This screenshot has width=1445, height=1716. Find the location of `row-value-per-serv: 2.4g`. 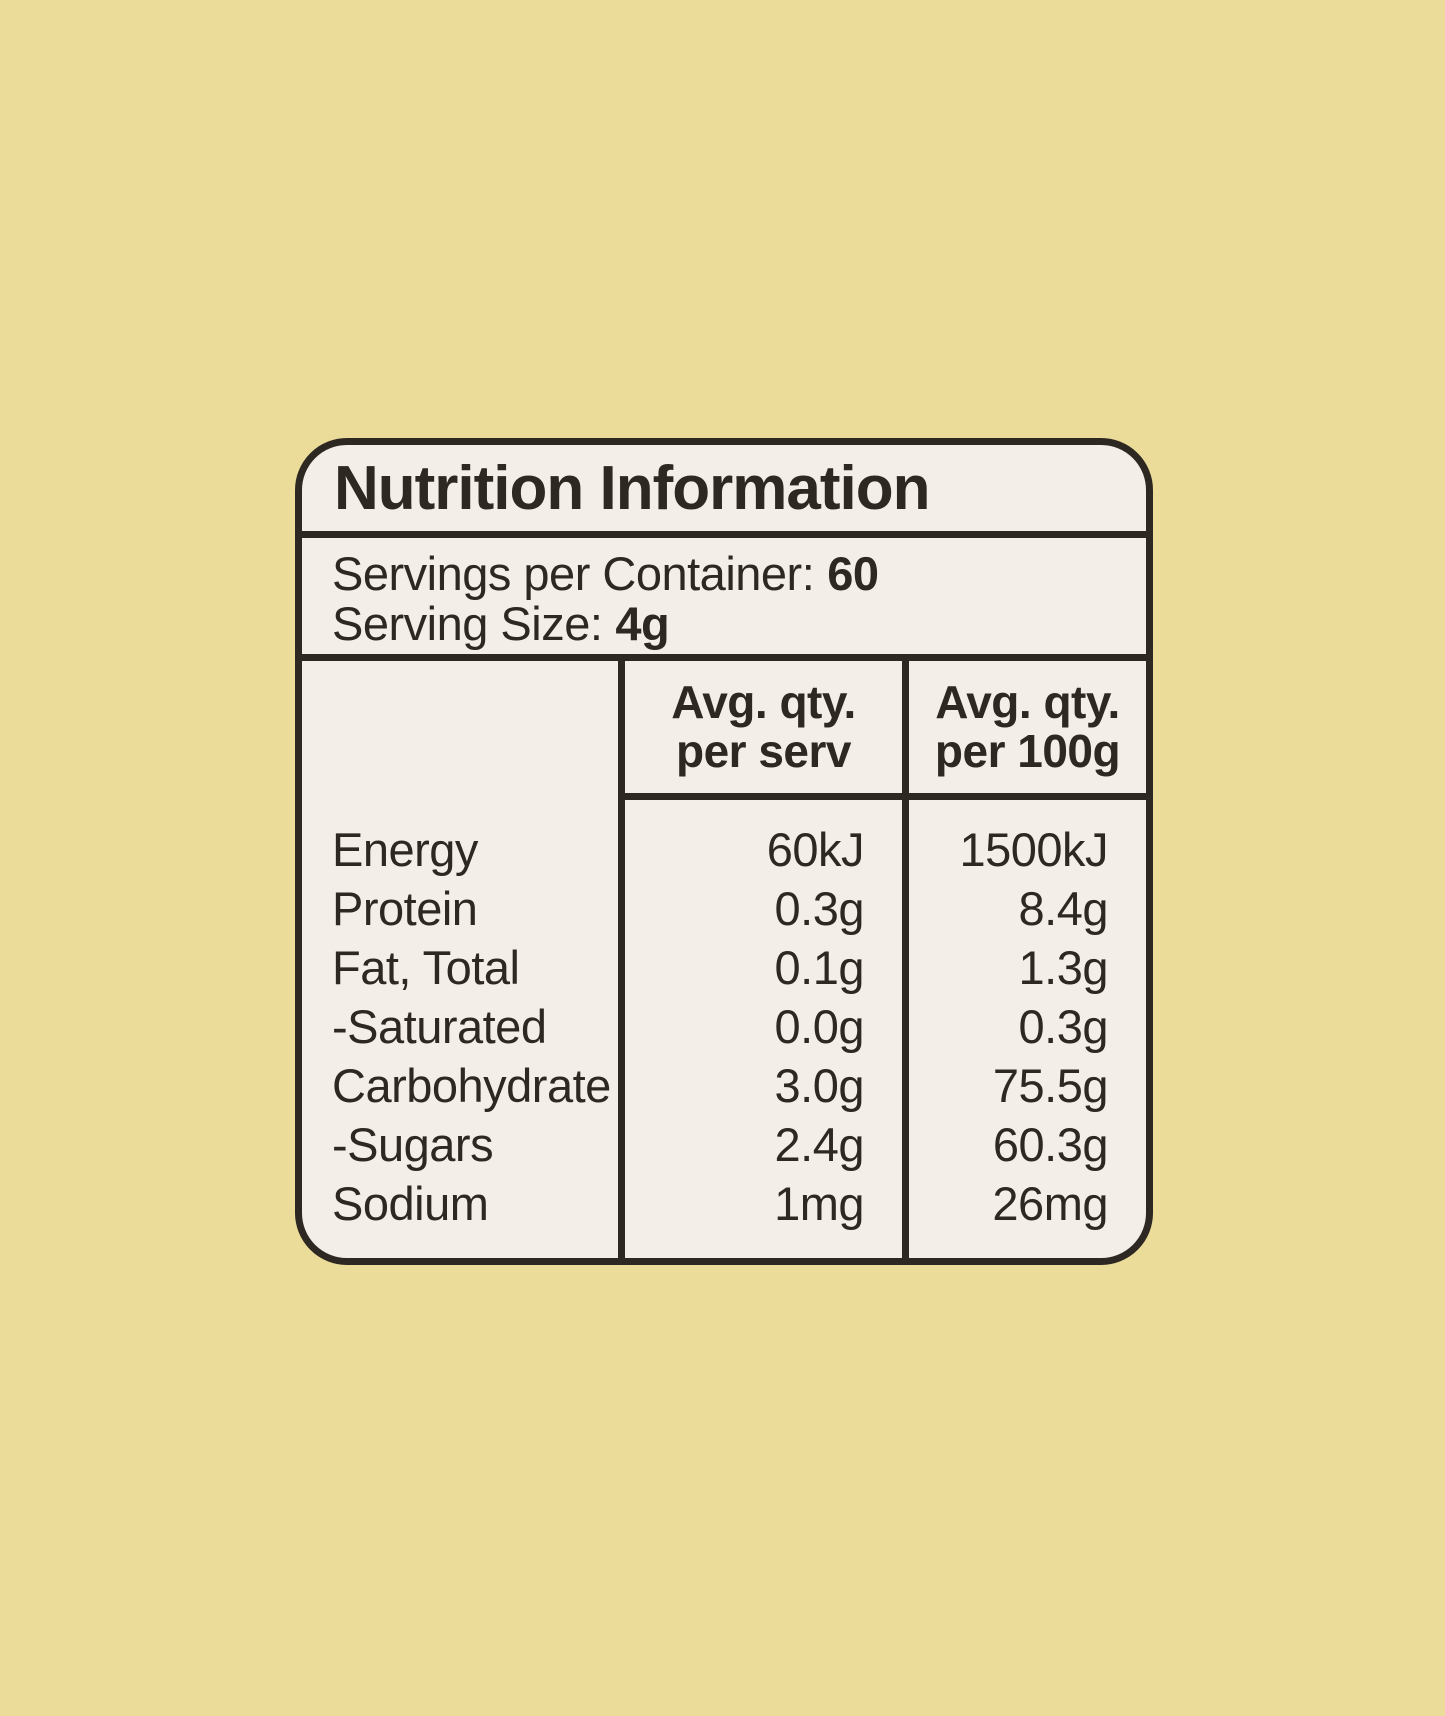

row-value-per-serv: 2.4g is located at coordinates (819, 1144).